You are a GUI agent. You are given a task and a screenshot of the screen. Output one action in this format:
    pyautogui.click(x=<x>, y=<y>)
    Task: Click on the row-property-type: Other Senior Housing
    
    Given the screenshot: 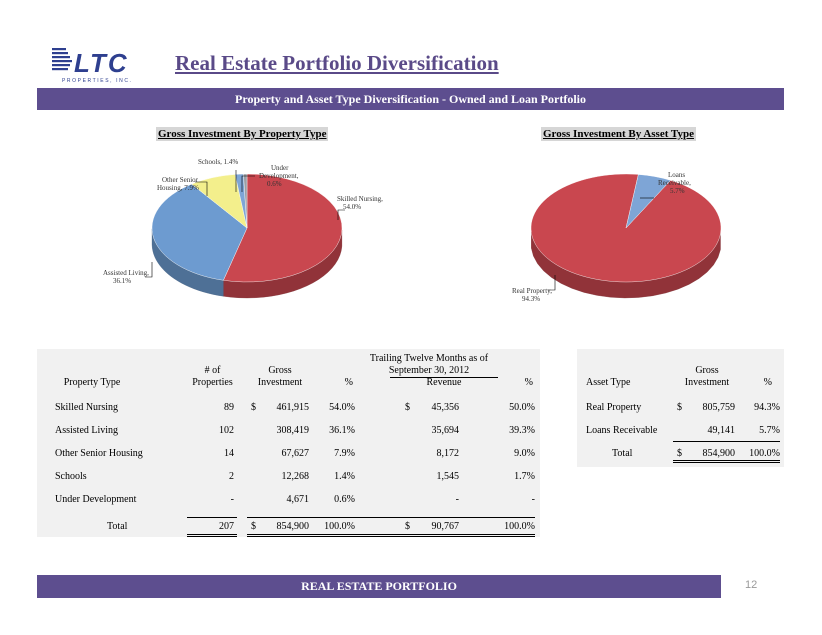 What is the action you would take?
    pyautogui.click(x=99, y=453)
    